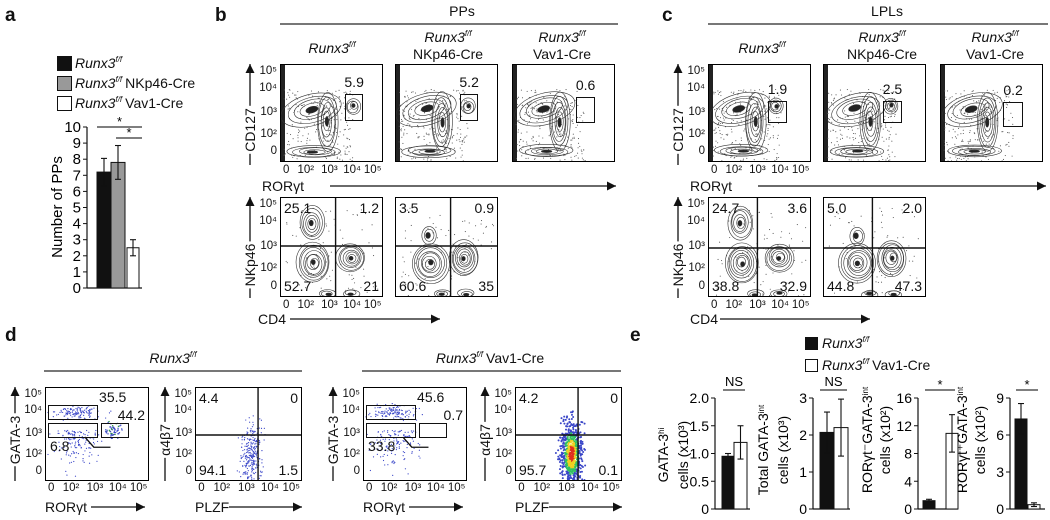 The image size is (1050, 520). Describe the element at coordinates (661, 430) in the screenshot. I see `y-axis-title-superscript: hi` at that location.